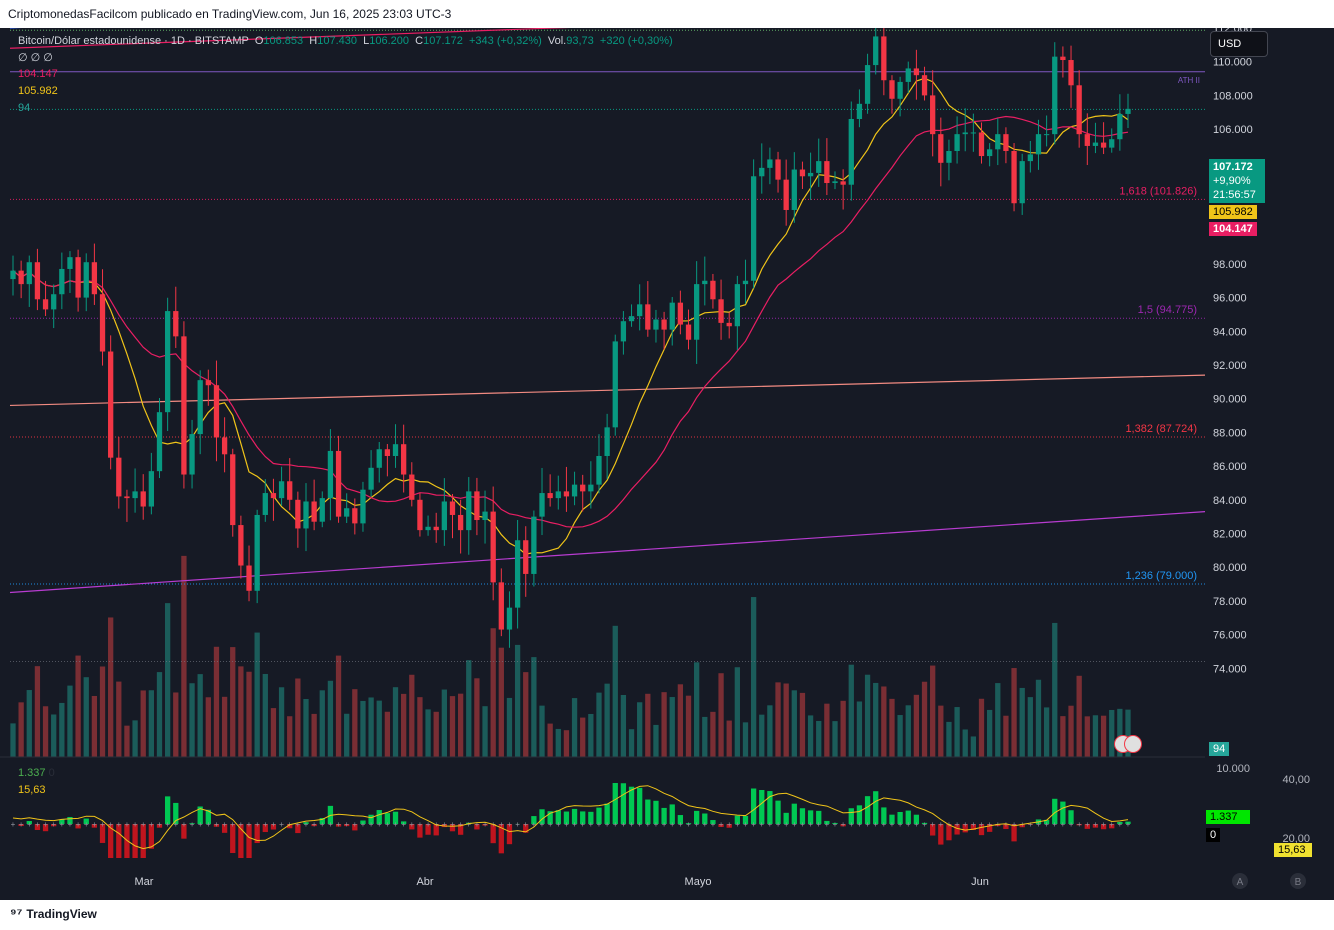  What do you see at coordinates (24, 108) in the screenshot?
I see `volume-count-value: 94` at bounding box center [24, 108].